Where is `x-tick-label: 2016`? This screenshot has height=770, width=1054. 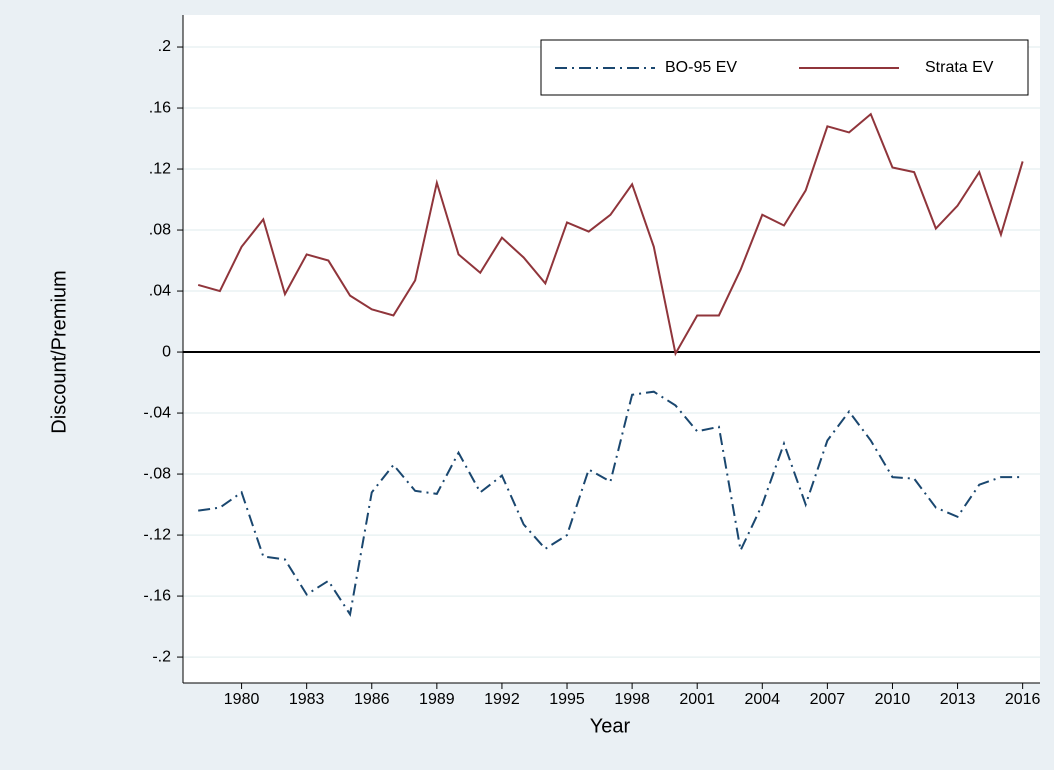 x-tick-label: 2016 is located at coordinates (1023, 699).